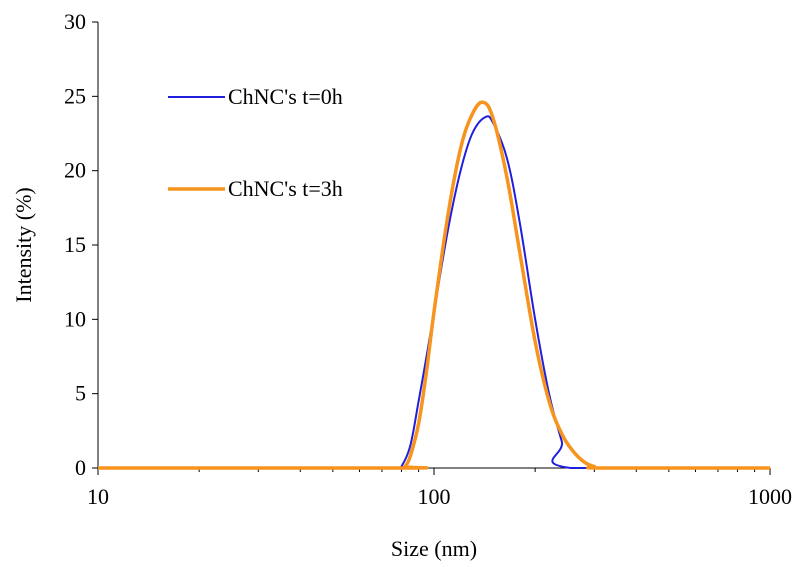 This screenshot has width=802, height=567. I want to click on y-tick-label: 10, so click(75, 318).